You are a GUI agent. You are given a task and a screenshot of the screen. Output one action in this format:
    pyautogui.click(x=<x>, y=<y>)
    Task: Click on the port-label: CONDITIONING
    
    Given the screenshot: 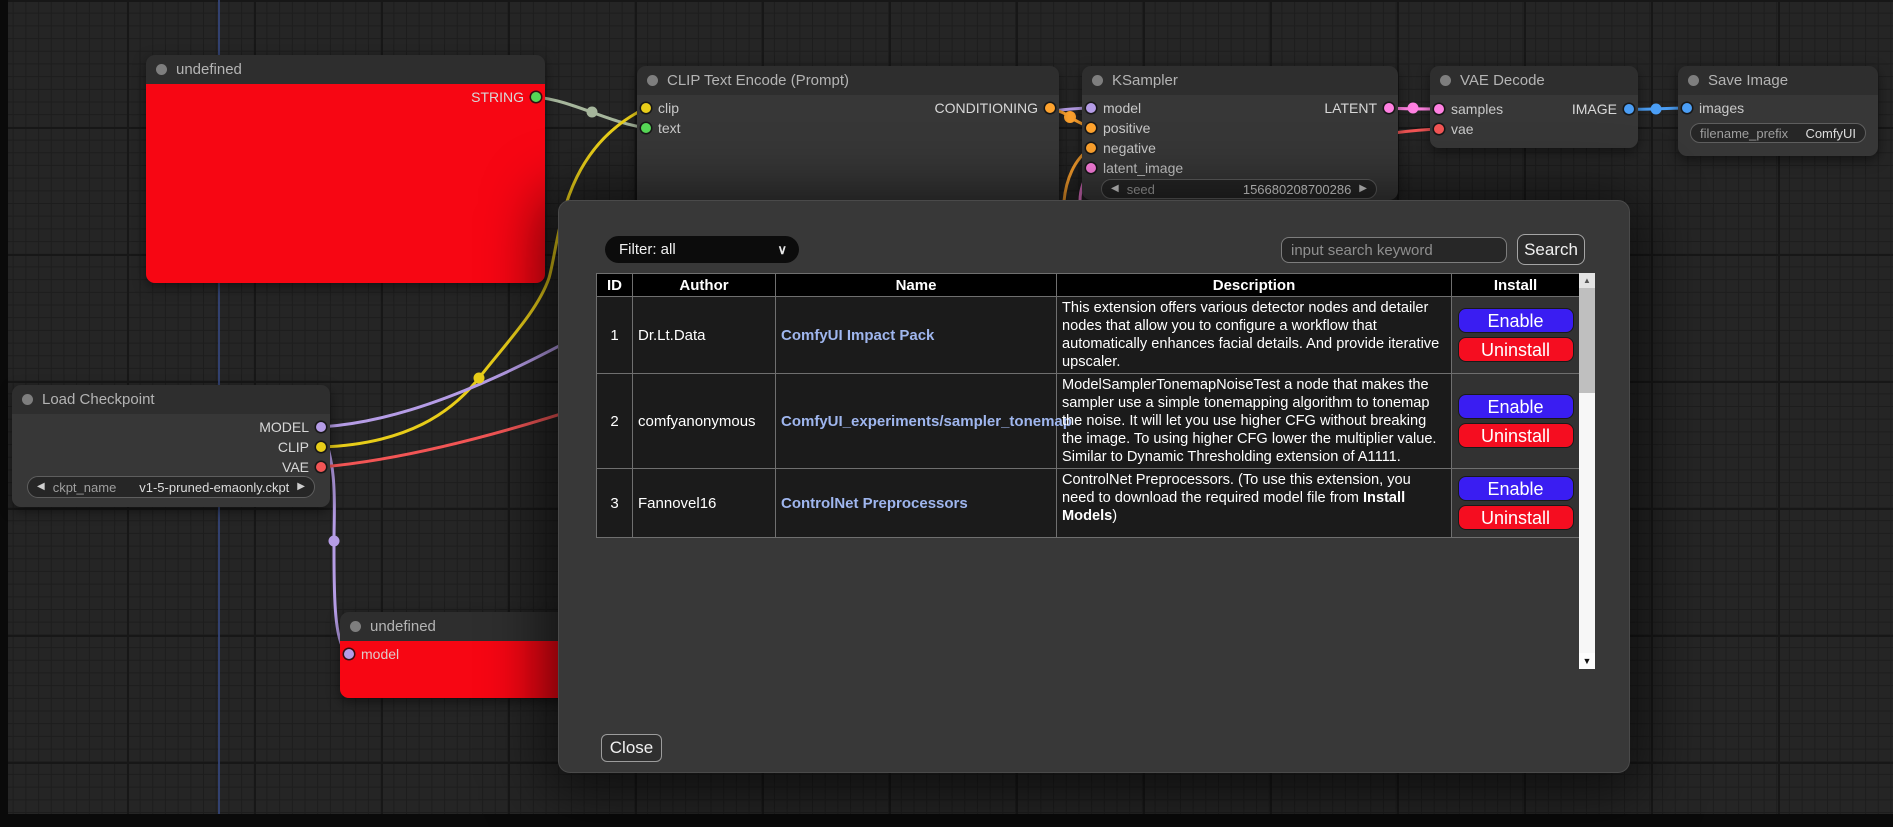 What is the action you would take?
    pyautogui.click(x=986, y=108)
    